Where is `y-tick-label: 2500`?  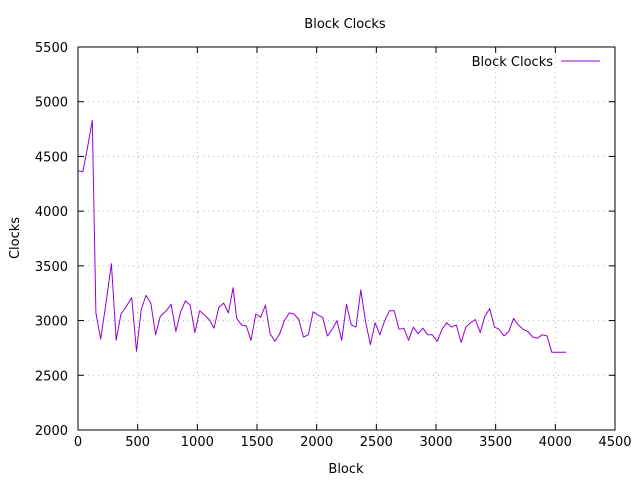
y-tick-label: 2500 is located at coordinates (51, 376).